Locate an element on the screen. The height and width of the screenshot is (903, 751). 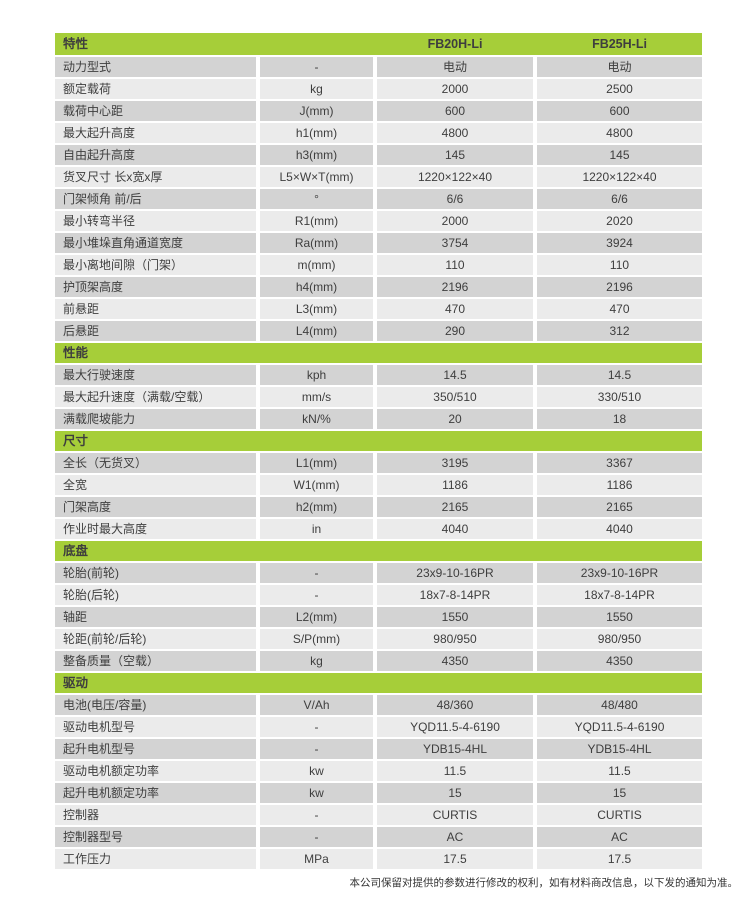
row-value: AC is located at coordinates (455, 837).